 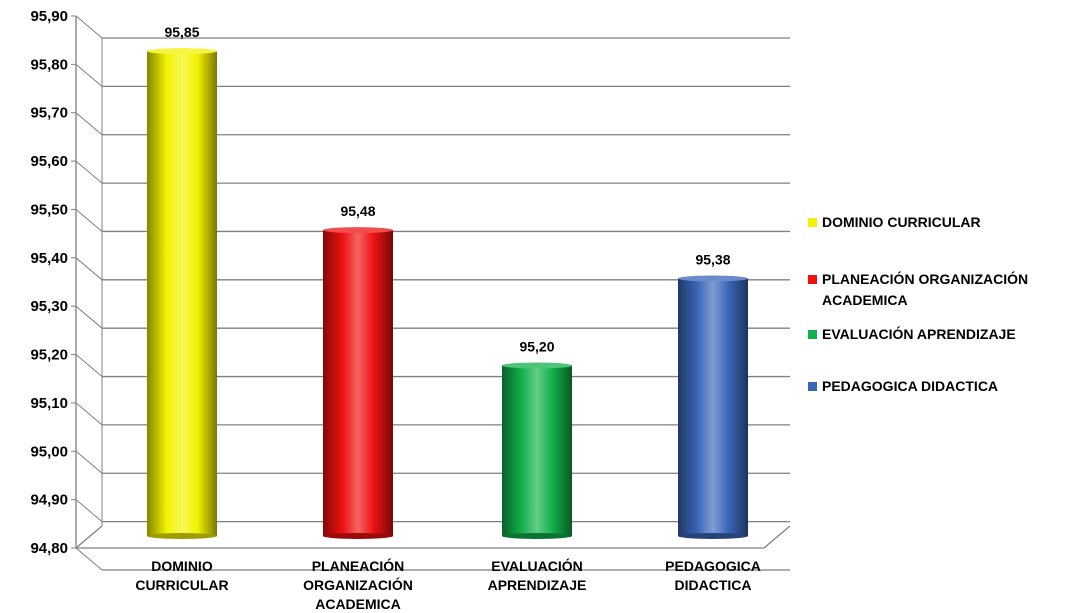 What do you see at coordinates (49, 161) in the screenshot?
I see `y-tick-label: 95,60` at bounding box center [49, 161].